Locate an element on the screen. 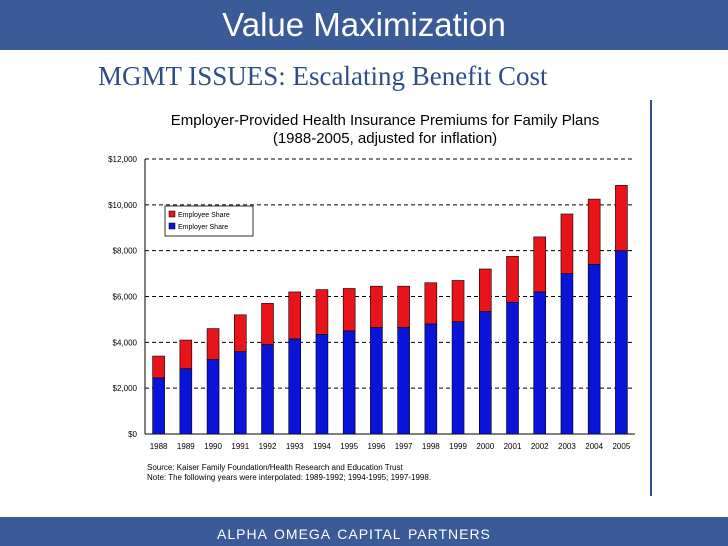 The height and width of the screenshot is (546, 728). x-tick-label: 2003 is located at coordinates (567, 446).